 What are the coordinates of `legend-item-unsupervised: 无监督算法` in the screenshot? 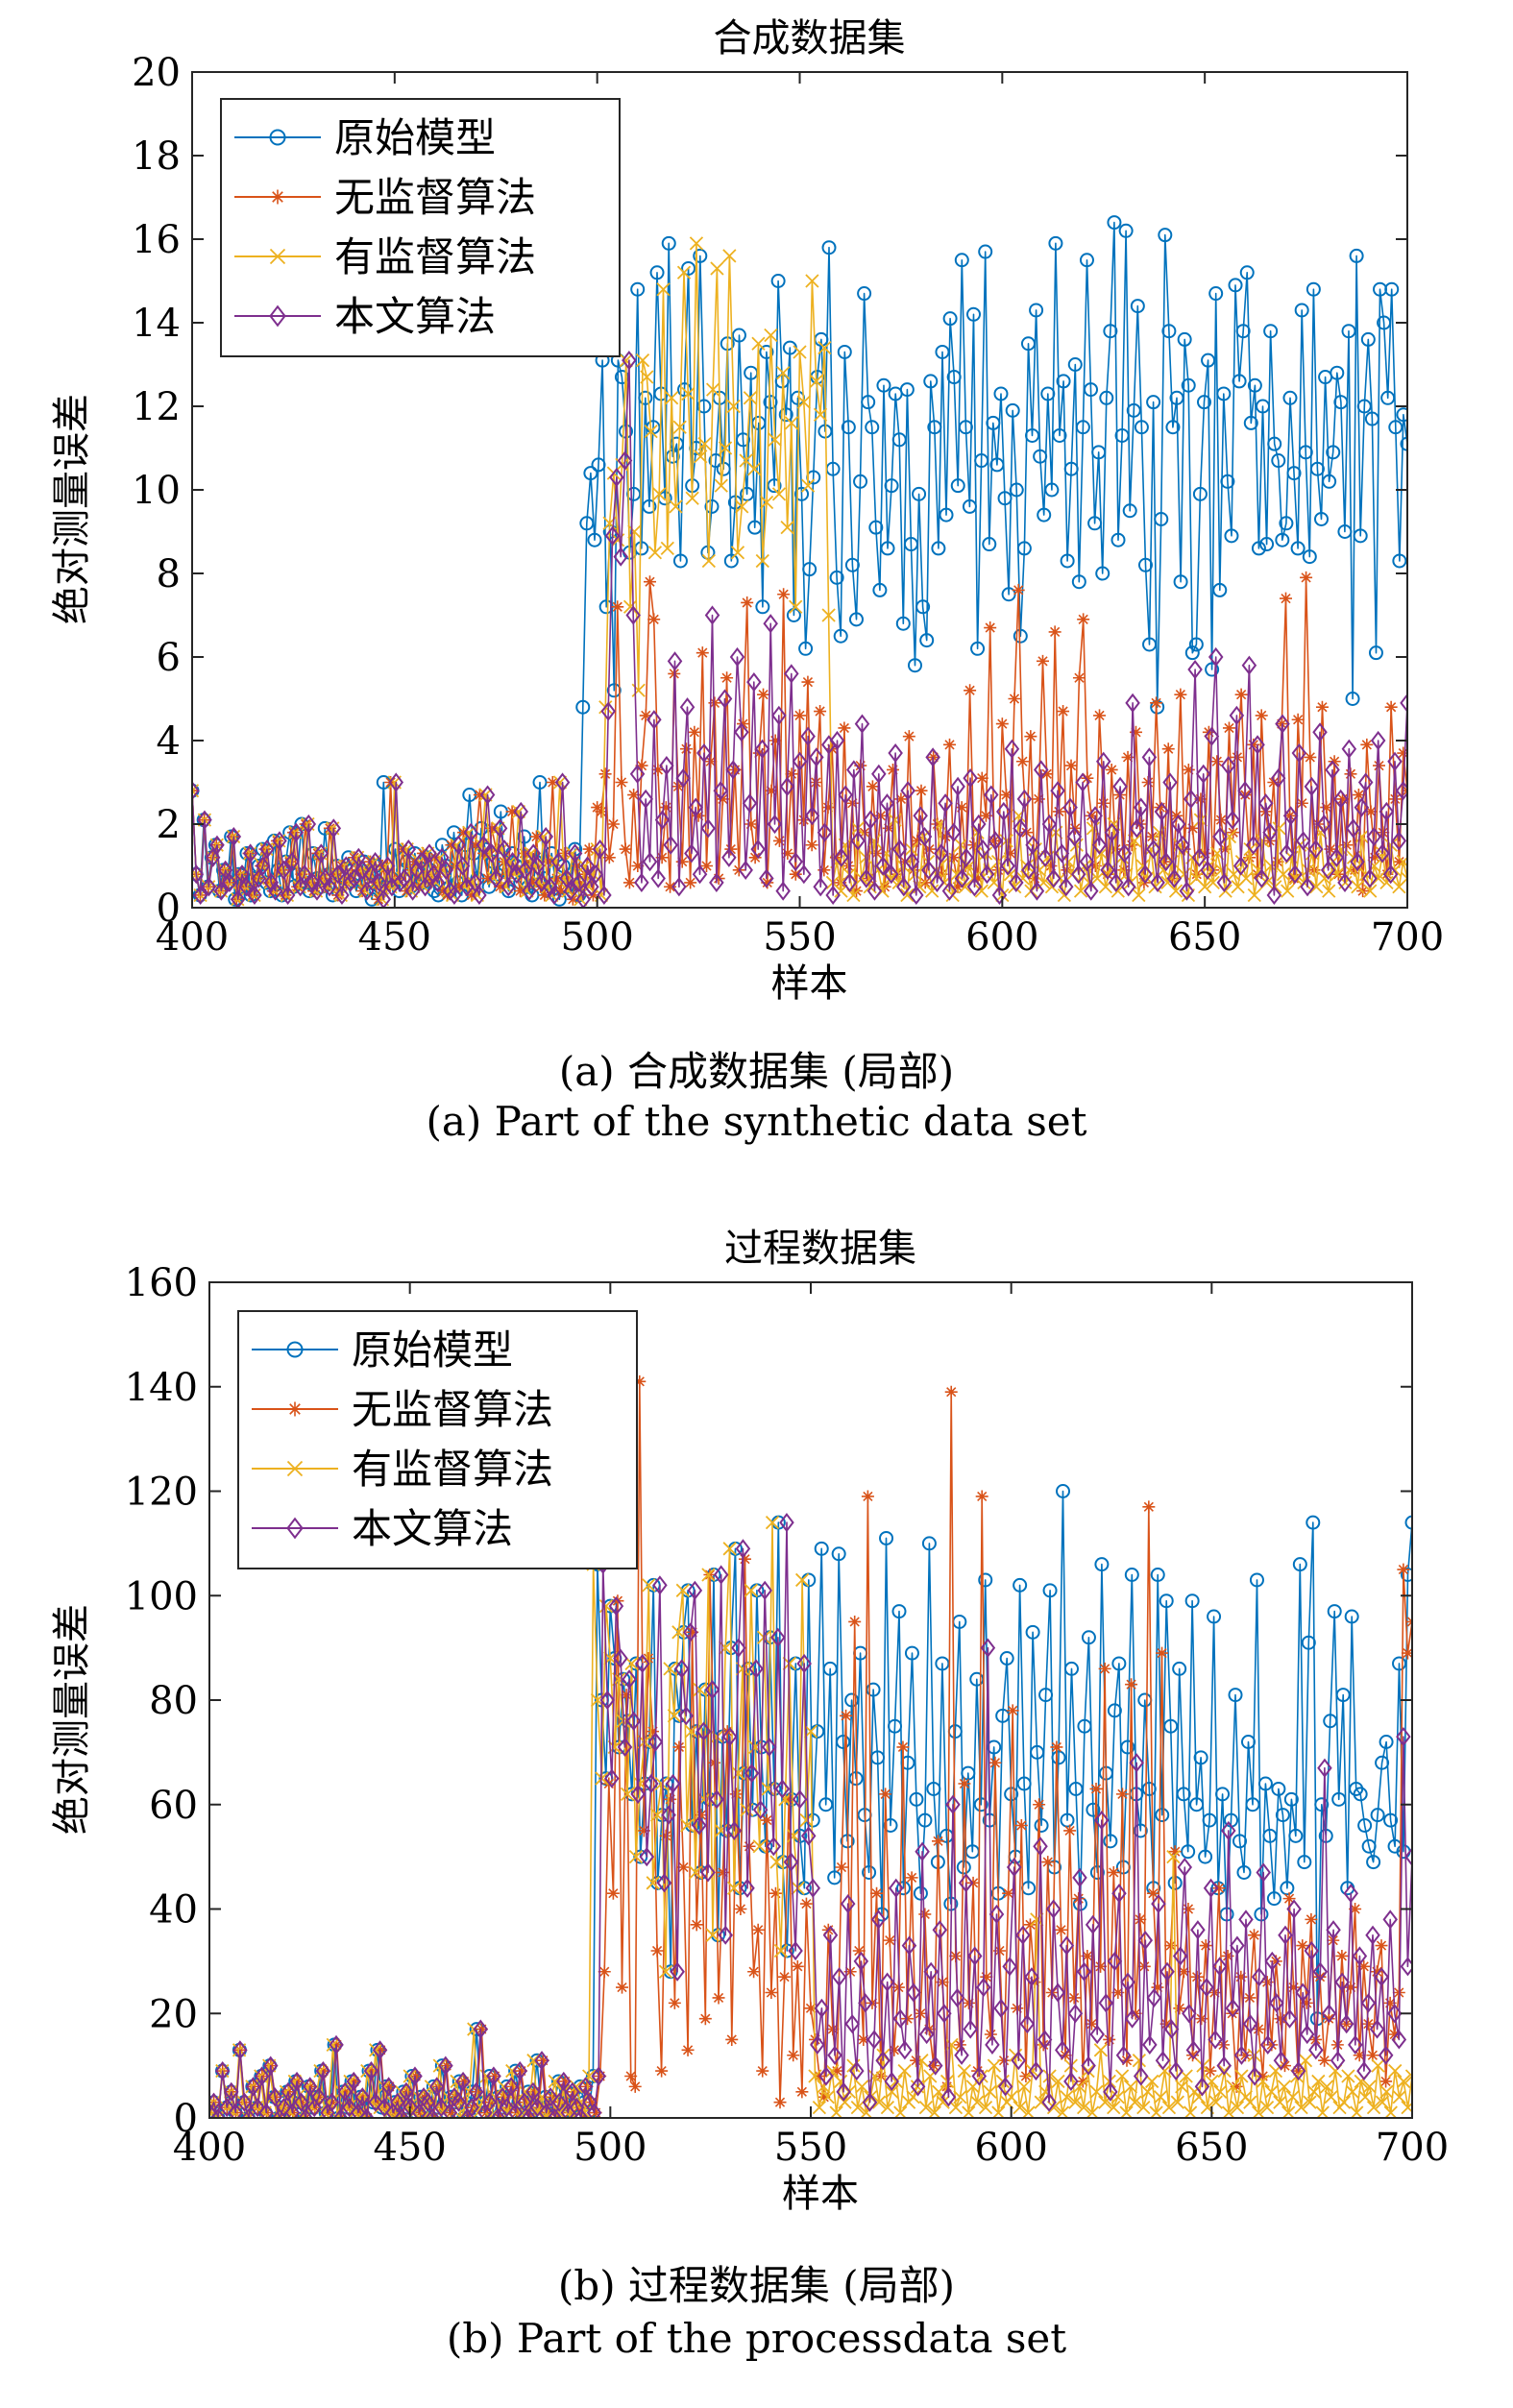 It's located at (403, 1409).